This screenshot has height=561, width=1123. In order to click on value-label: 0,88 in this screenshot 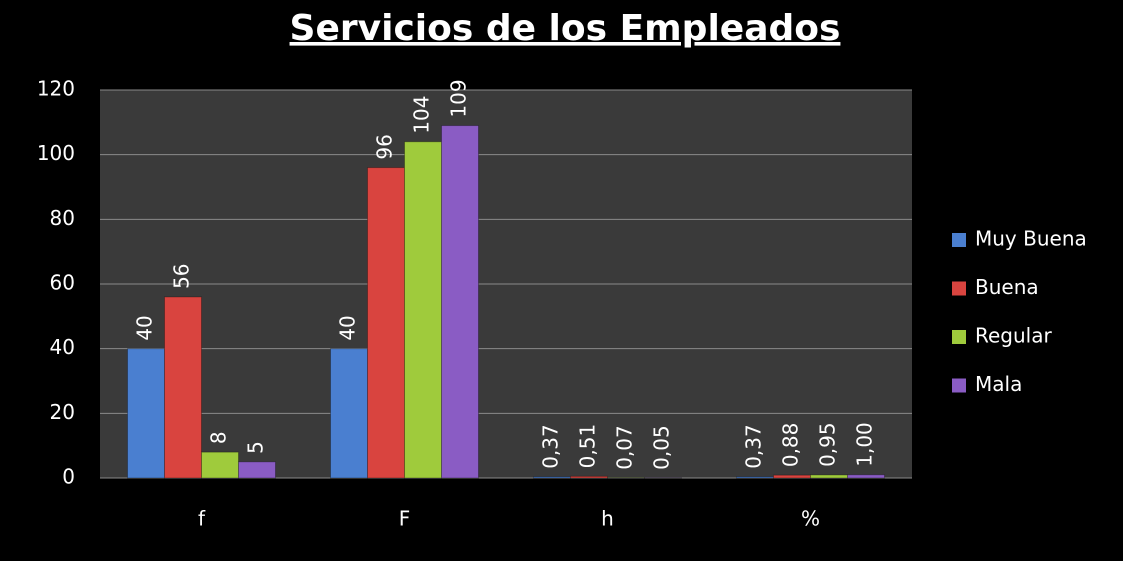, I will do `click(791, 445)`.